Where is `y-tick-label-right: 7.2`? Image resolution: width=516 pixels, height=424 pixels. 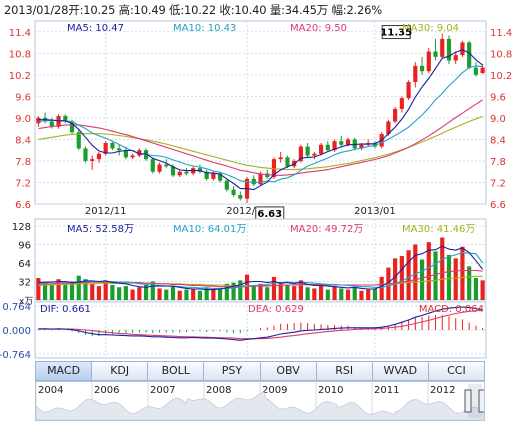
y-tick-label-right: 7.2 is located at coordinates (498, 183).